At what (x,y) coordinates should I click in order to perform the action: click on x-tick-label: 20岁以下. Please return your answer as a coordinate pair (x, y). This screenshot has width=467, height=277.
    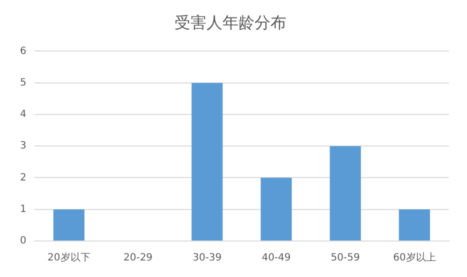
    Looking at the image, I should click on (69, 258).